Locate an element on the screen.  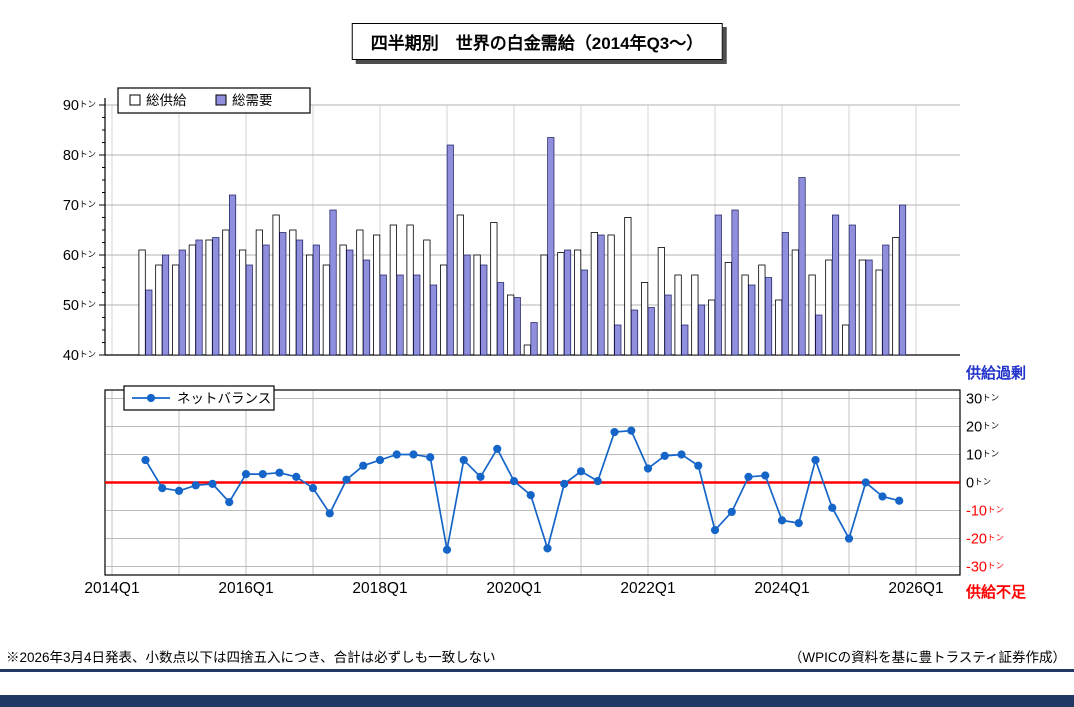
net-point-2019Q3 is located at coordinates (480, 476).